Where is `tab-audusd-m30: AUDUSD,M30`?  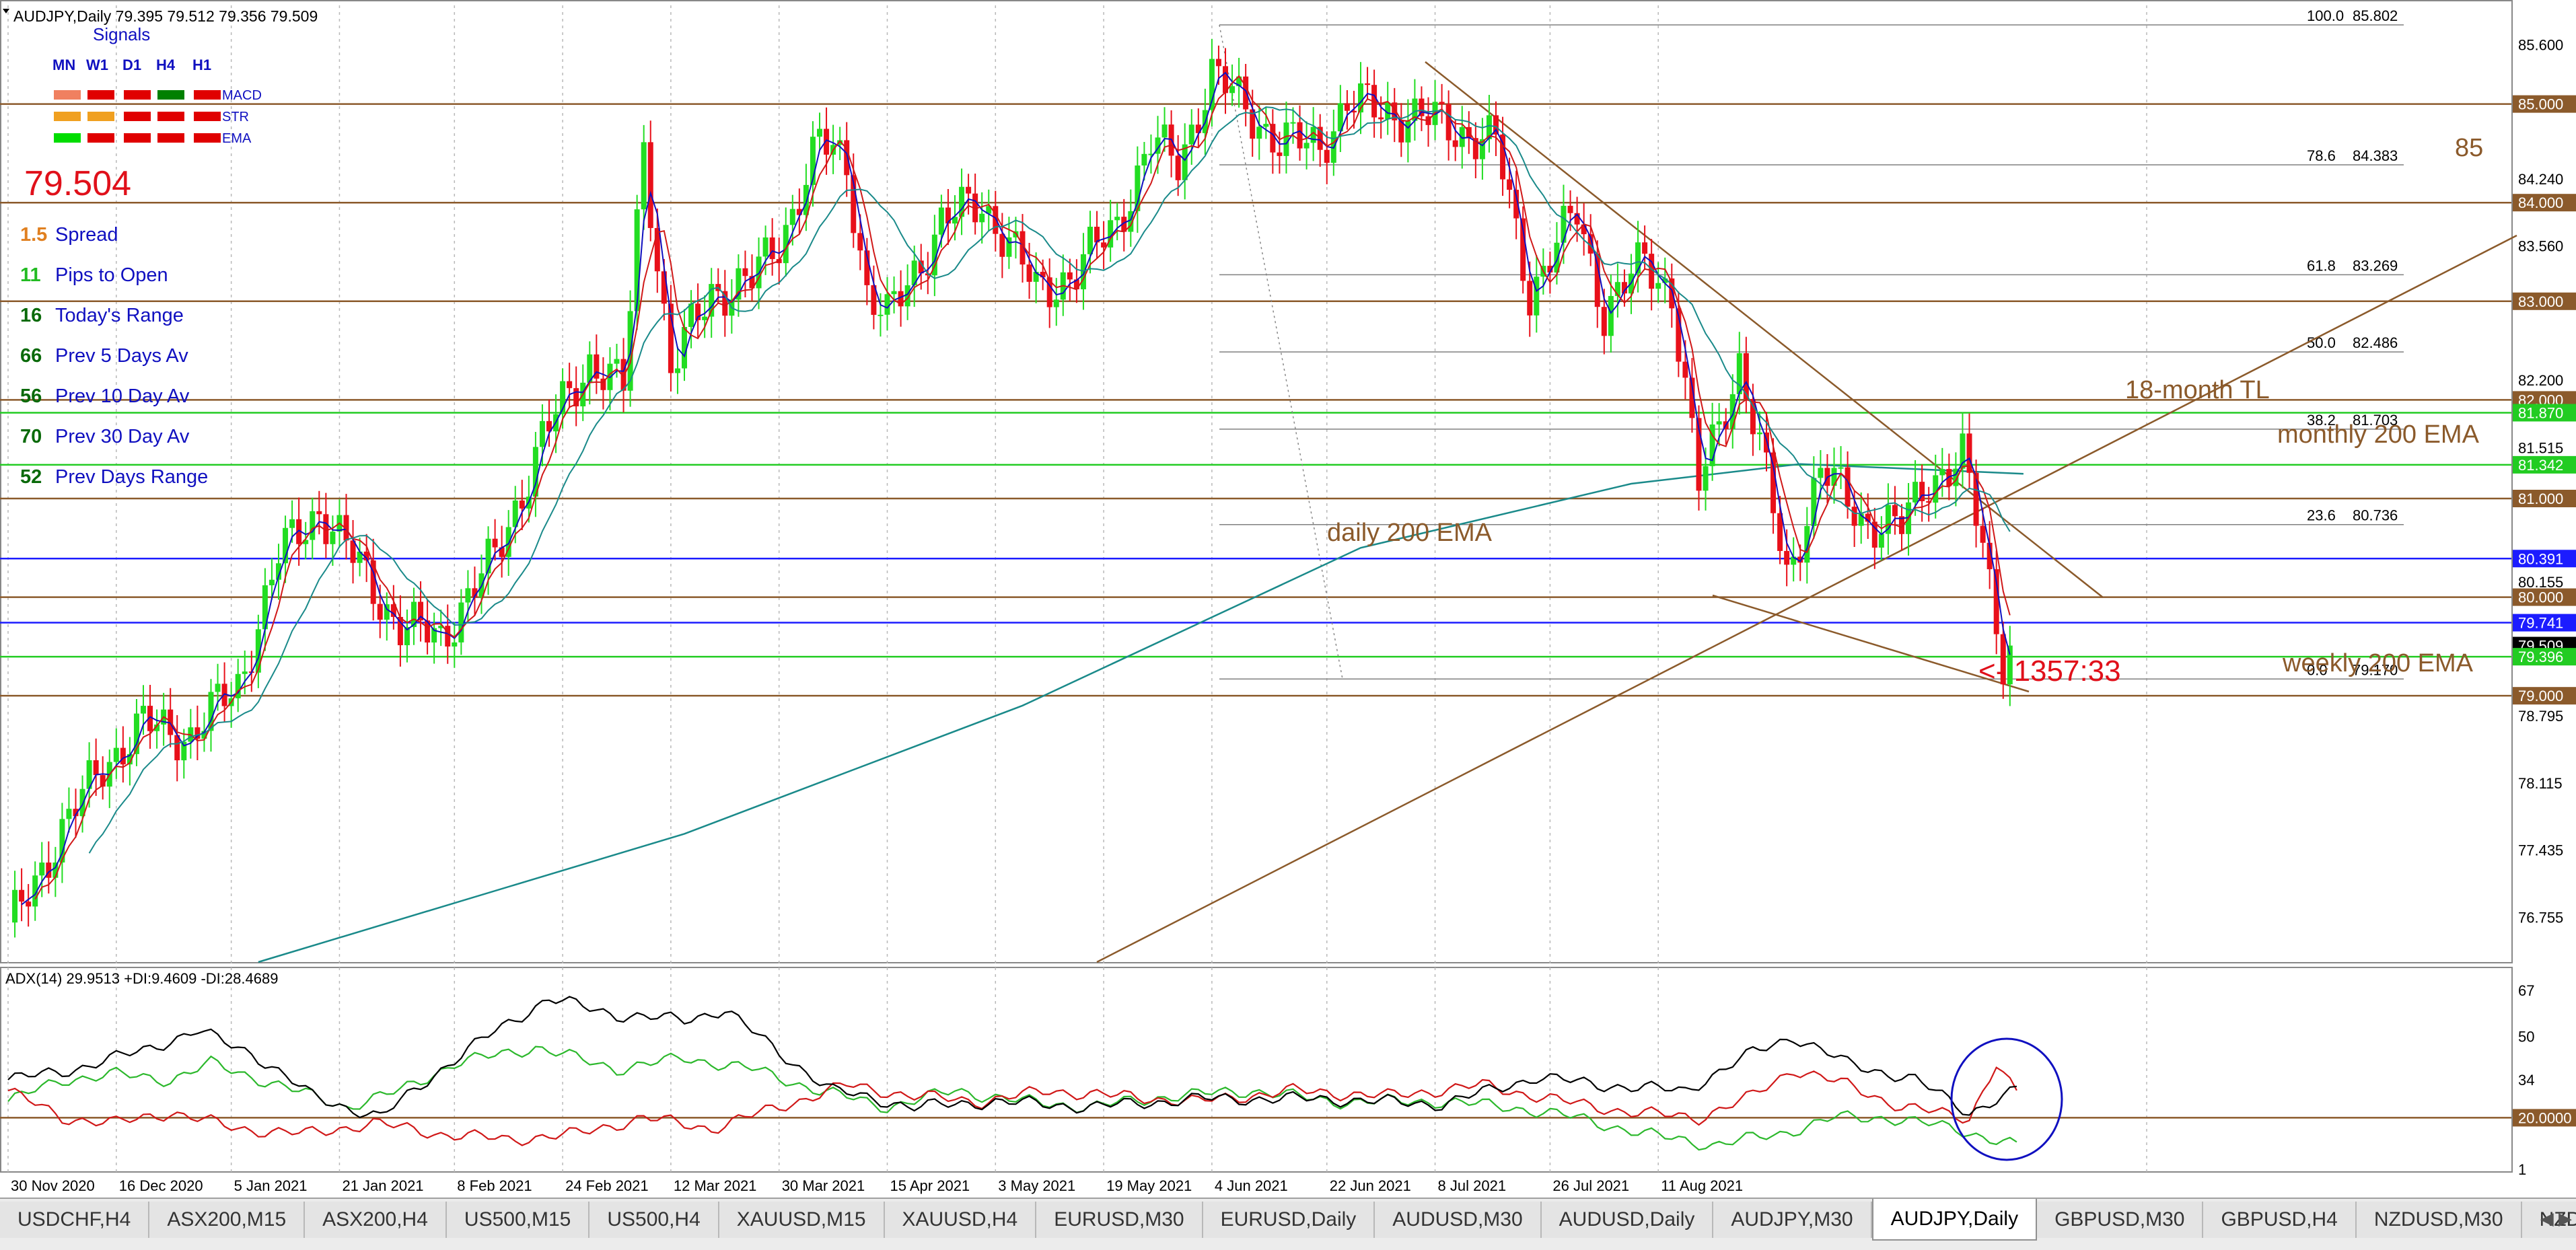
tab-audusd-m30: AUDUSD,M30 is located at coordinates (1458, 1220).